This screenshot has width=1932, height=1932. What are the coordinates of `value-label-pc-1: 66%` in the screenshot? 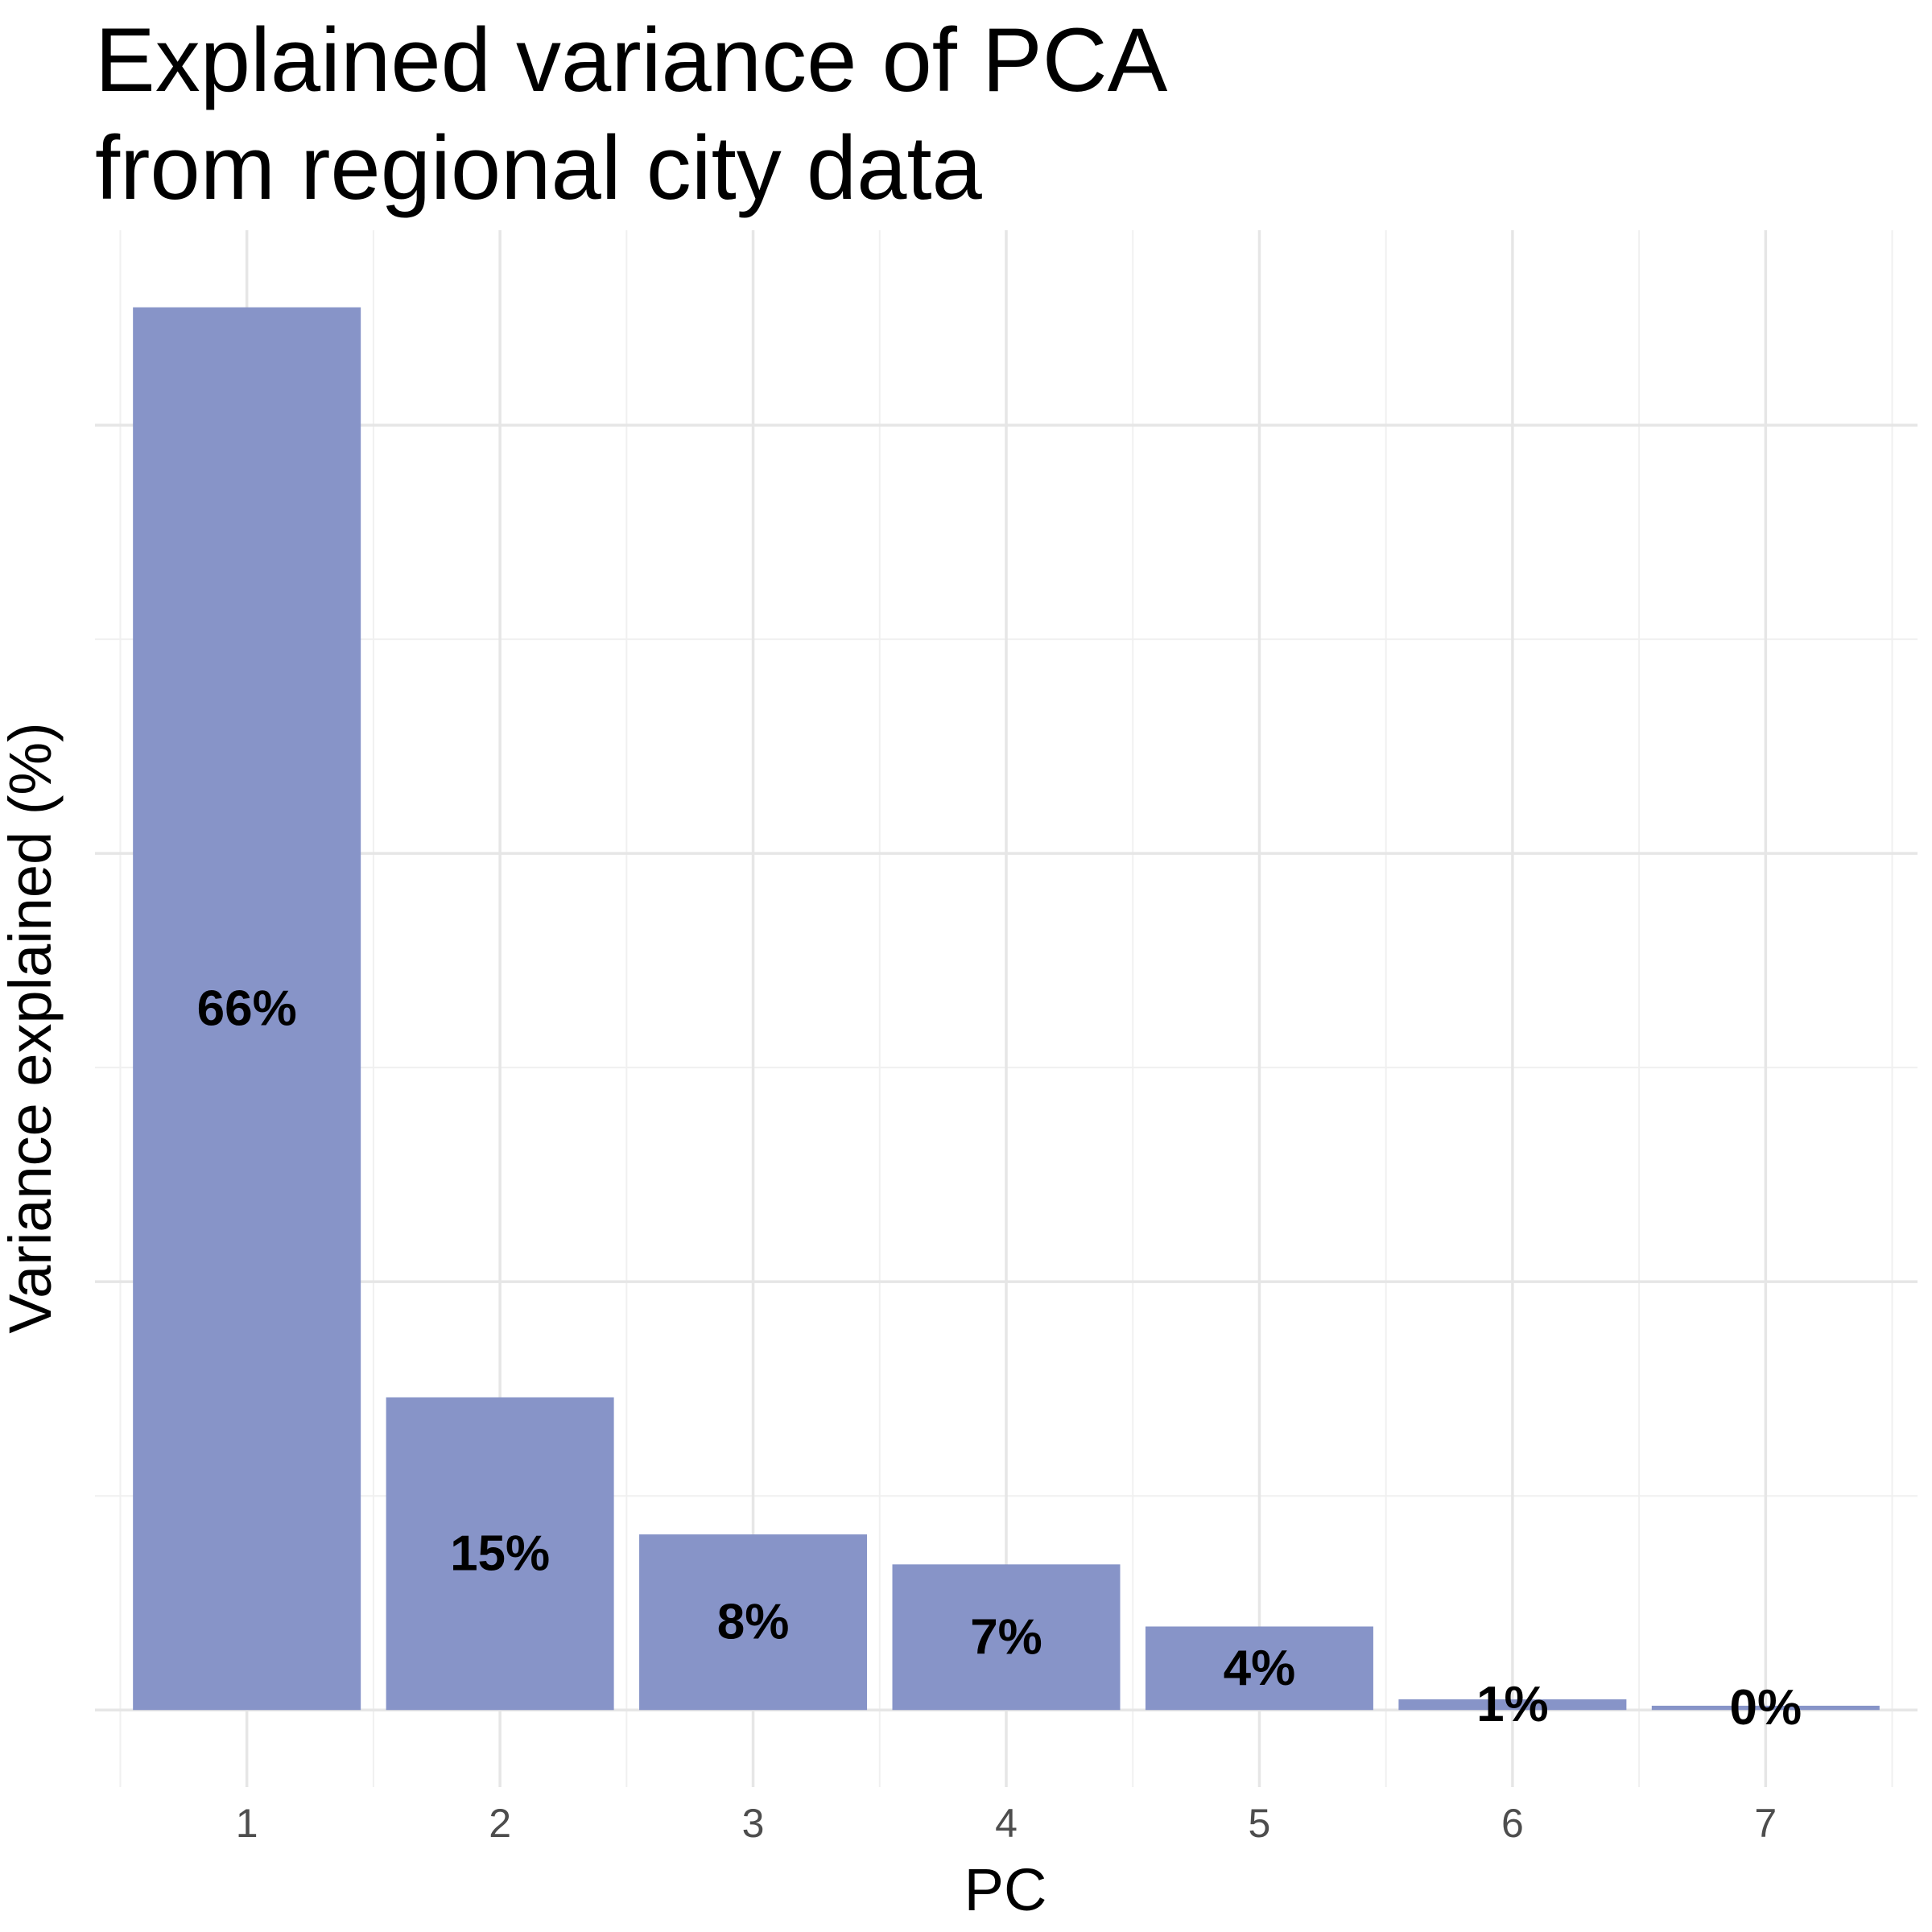 It's located at (247, 1009).